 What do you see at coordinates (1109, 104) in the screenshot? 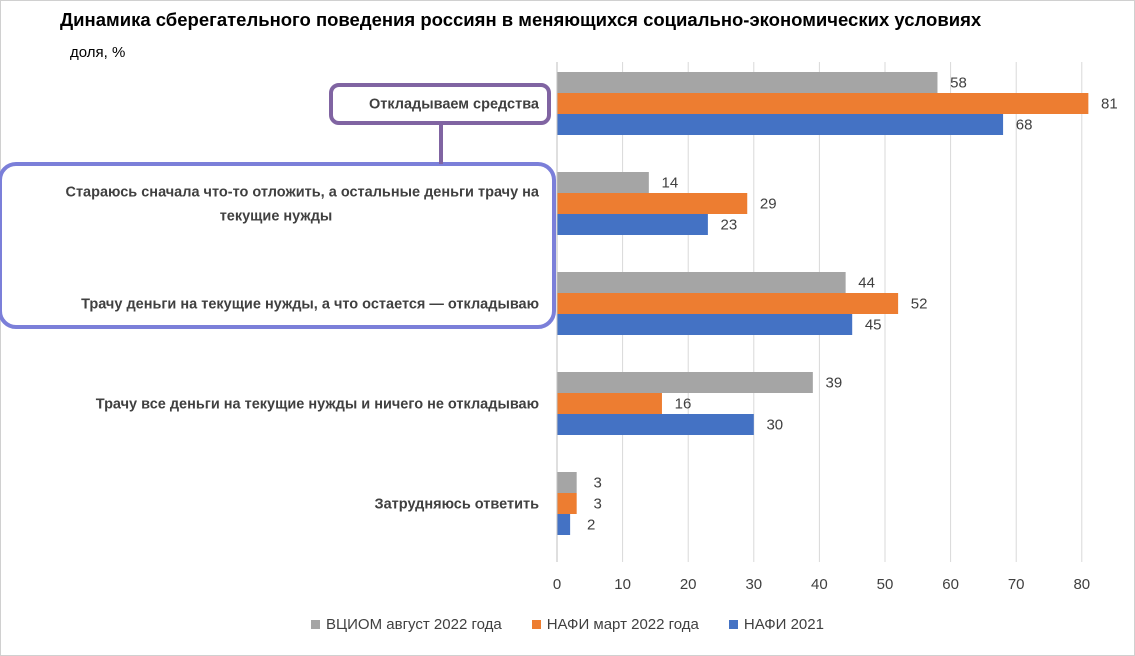
I see `value-label: 81` at bounding box center [1109, 104].